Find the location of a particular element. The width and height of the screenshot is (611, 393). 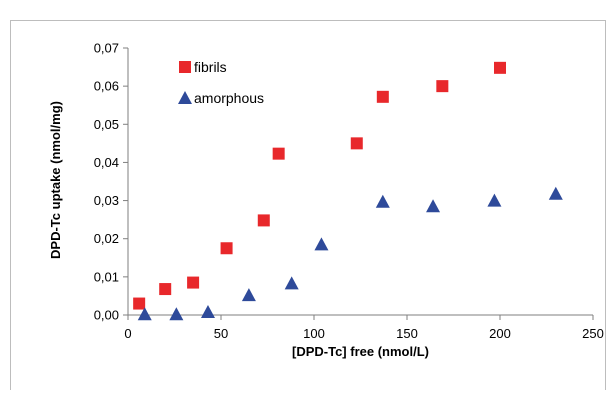

legend: fibrils amorphous is located at coordinates (221, 82).